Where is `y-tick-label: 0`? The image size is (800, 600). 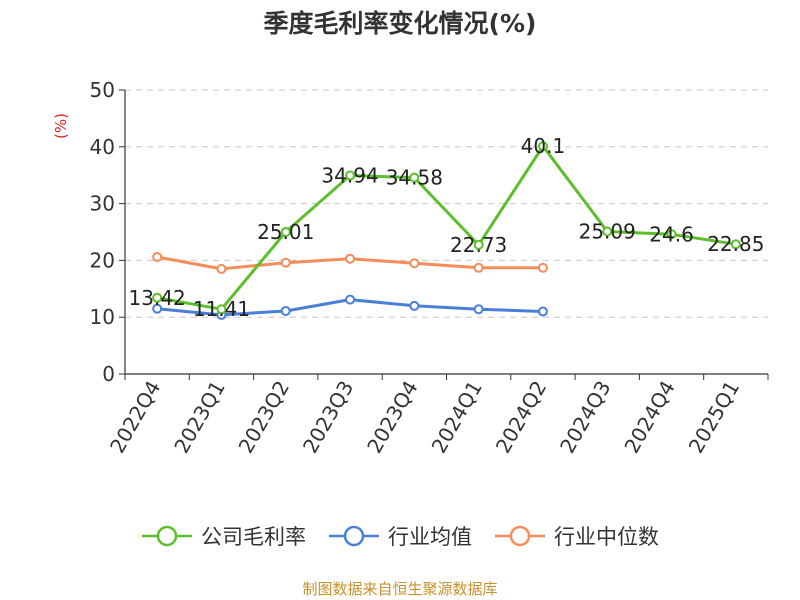
y-tick-label: 0 is located at coordinates (108, 374).